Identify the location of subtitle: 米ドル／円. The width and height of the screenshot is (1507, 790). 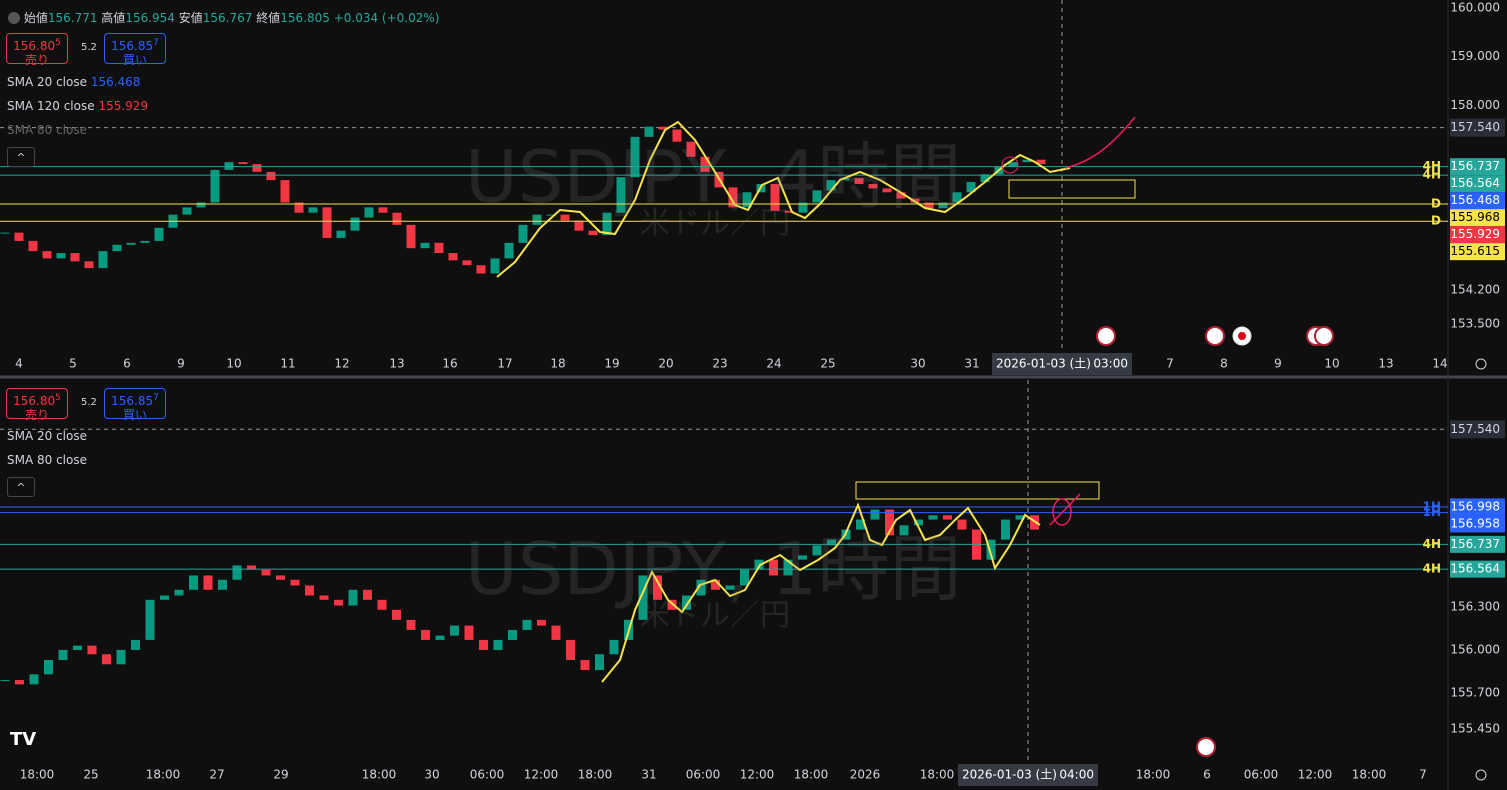
(715, 615).